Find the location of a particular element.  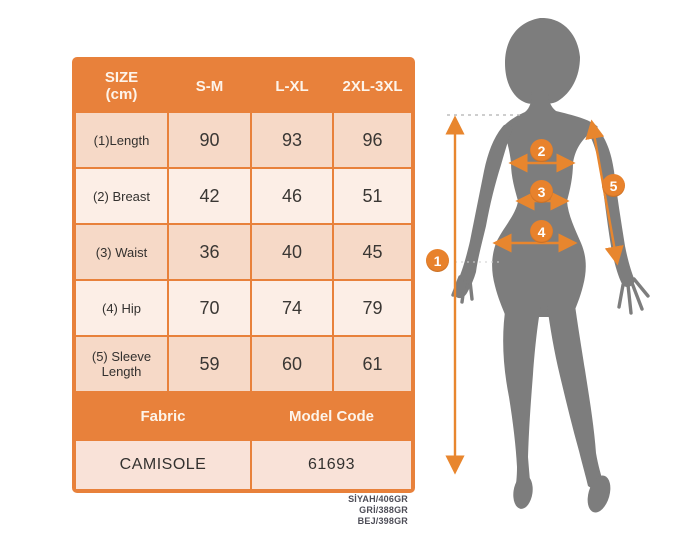

breast-lxl: 46 is located at coordinates (292, 196).